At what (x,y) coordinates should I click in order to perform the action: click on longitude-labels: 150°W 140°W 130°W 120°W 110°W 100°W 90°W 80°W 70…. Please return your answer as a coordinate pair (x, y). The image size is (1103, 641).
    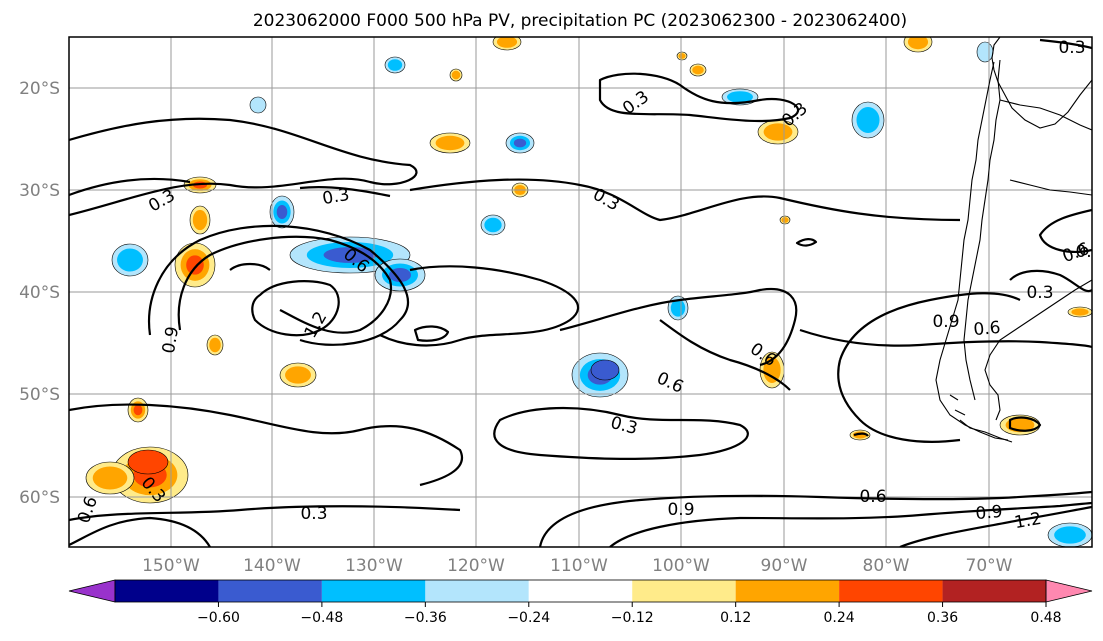
    Looking at the image, I should click on (577, 566).